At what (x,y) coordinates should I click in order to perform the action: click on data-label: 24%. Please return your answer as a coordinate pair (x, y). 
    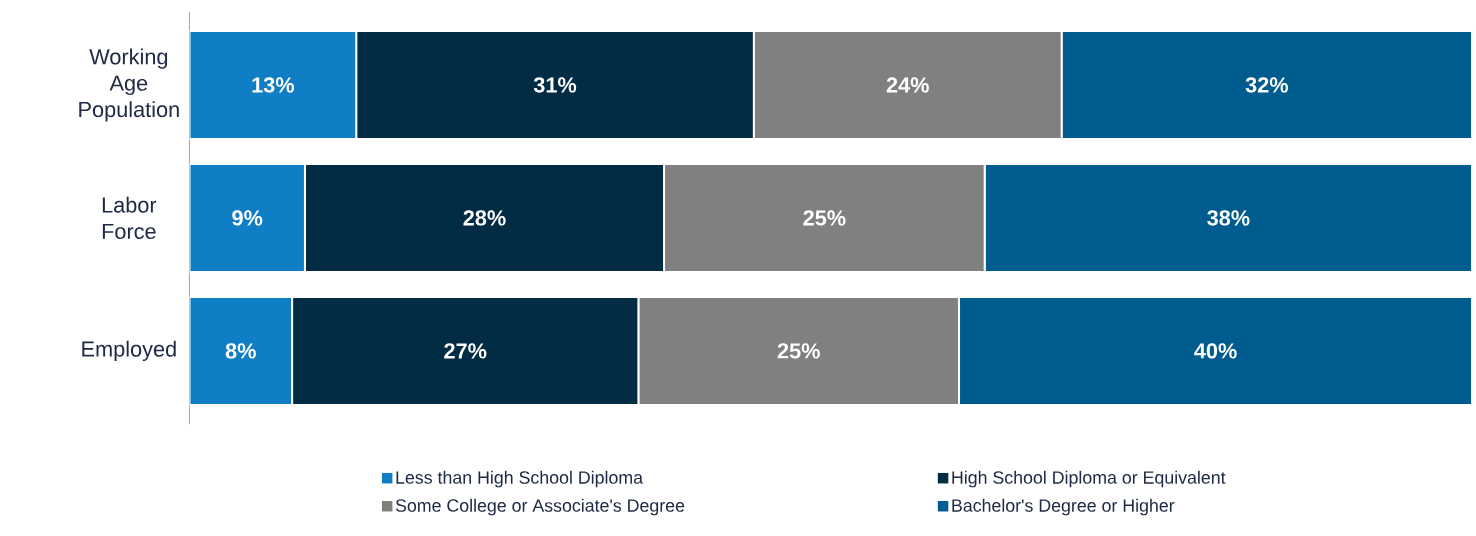
    Looking at the image, I should click on (907, 85).